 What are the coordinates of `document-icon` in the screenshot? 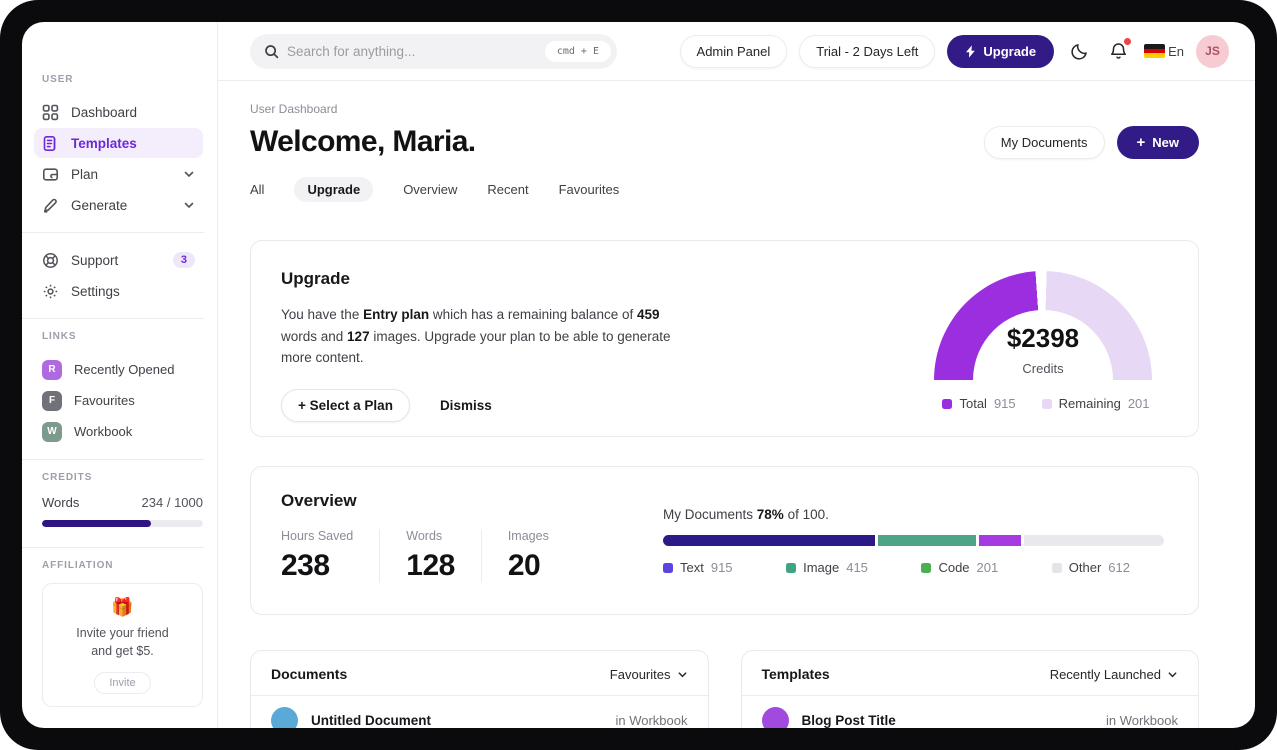 It's located at (49, 143).